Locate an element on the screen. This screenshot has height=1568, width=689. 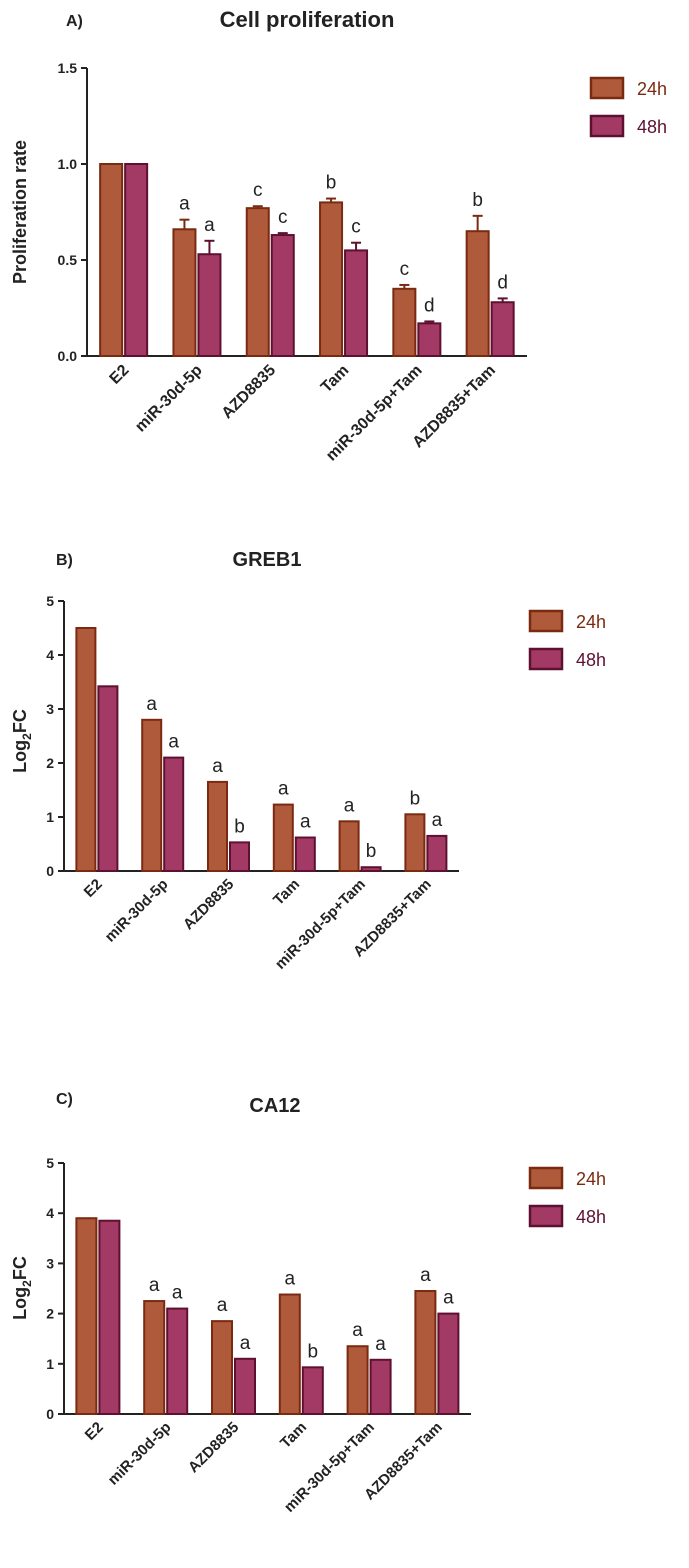
y-tick-label: 0.0 is located at coordinates (68, 356).